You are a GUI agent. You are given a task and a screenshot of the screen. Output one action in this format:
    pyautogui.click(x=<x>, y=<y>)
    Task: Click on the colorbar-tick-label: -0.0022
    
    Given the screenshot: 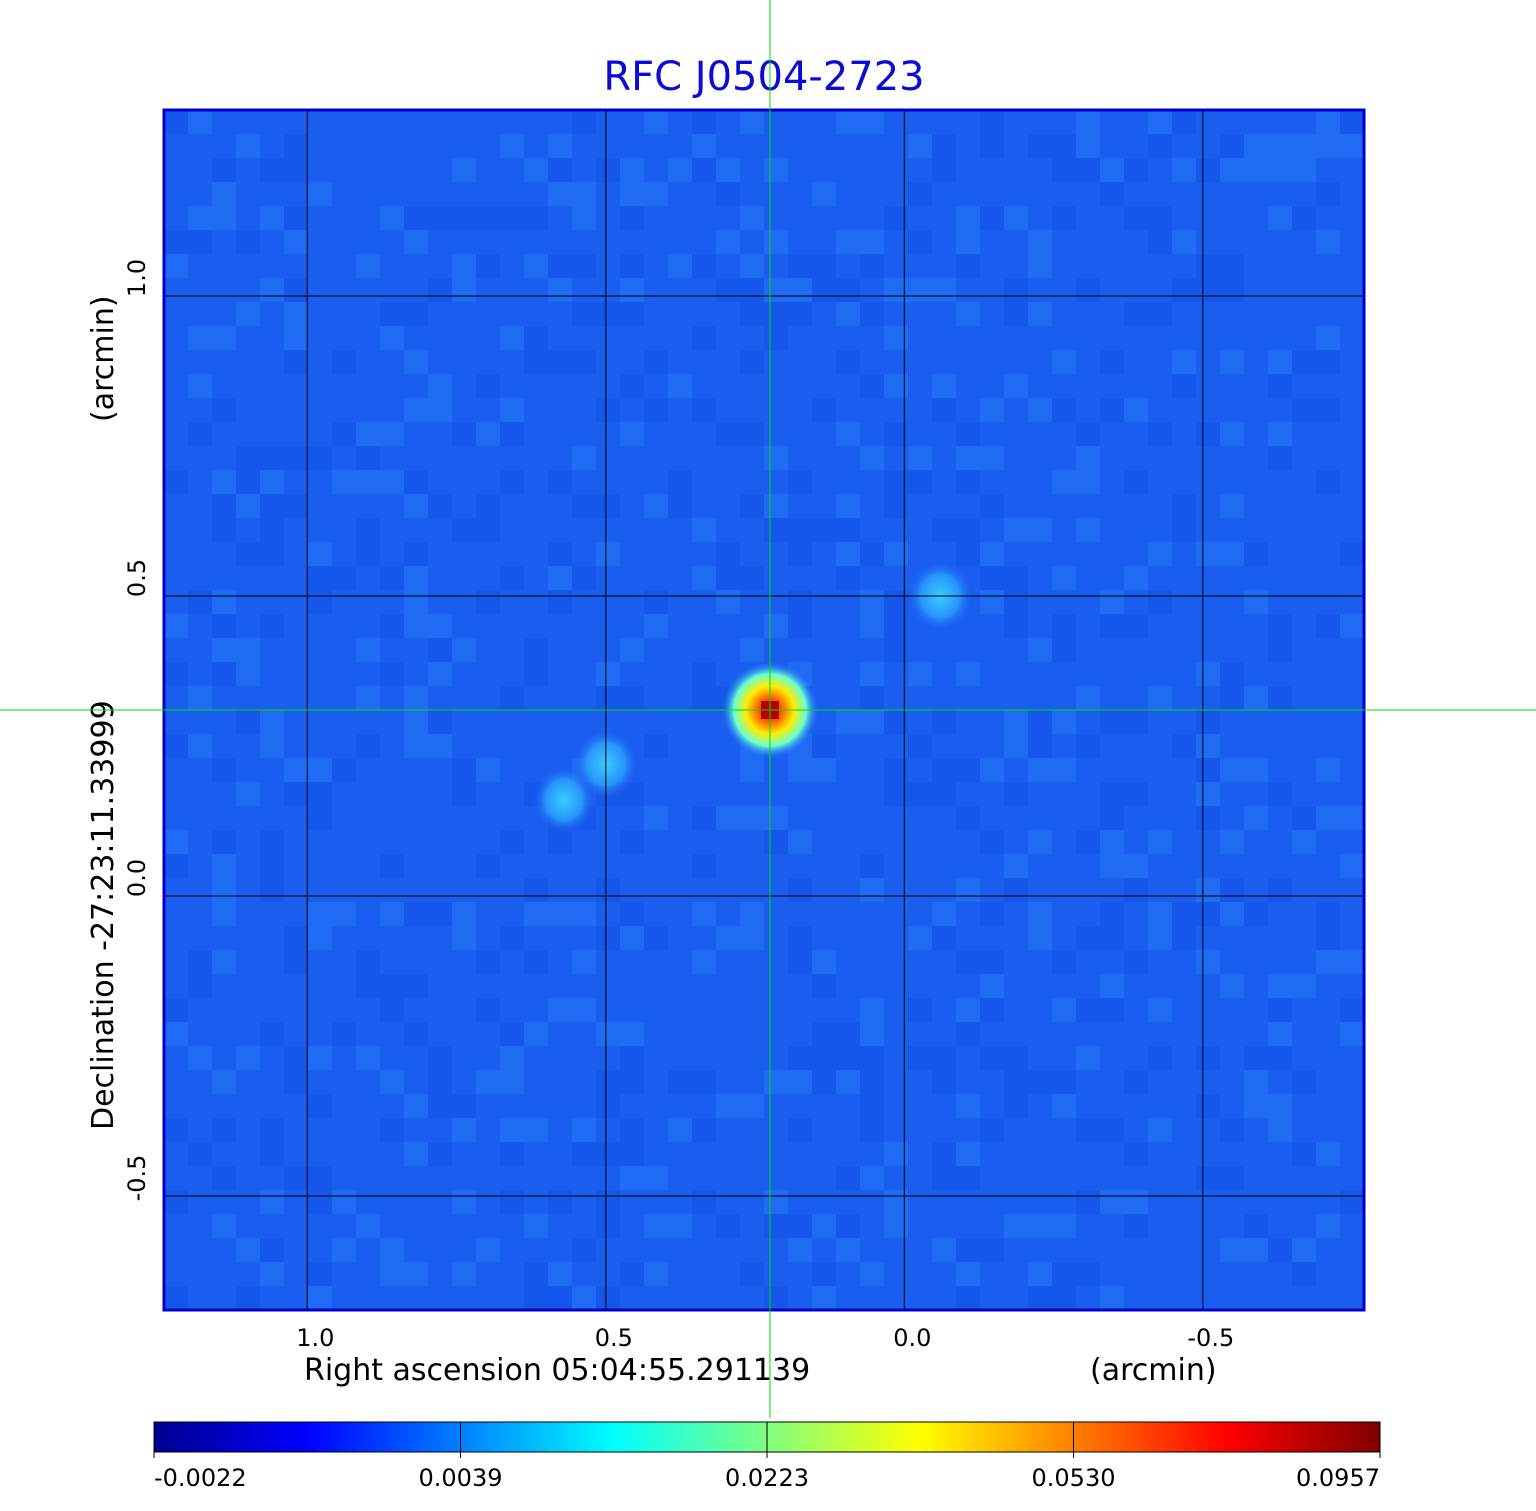 What is the action you would take?
    pyautogui.click(x=200, y=1478)
    